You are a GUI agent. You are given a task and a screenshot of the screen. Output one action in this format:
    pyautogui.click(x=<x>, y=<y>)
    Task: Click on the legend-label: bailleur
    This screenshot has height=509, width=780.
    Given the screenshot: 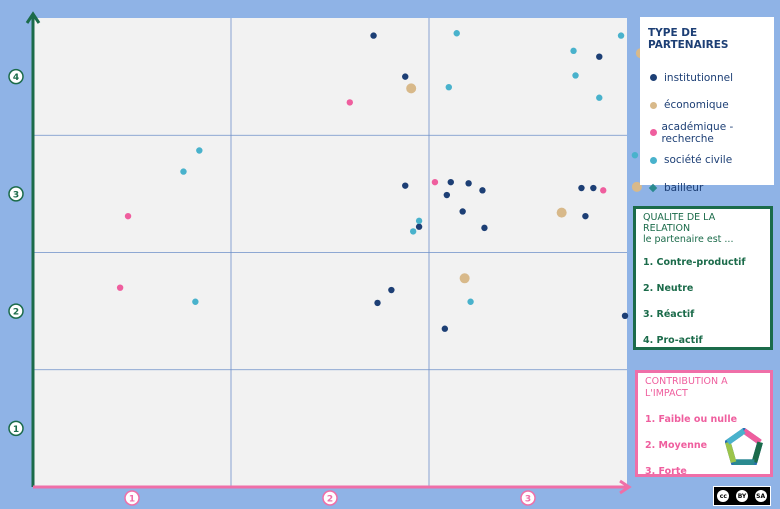 What is the action you would take?
    pyautogui.click(x=684, y=187)
    